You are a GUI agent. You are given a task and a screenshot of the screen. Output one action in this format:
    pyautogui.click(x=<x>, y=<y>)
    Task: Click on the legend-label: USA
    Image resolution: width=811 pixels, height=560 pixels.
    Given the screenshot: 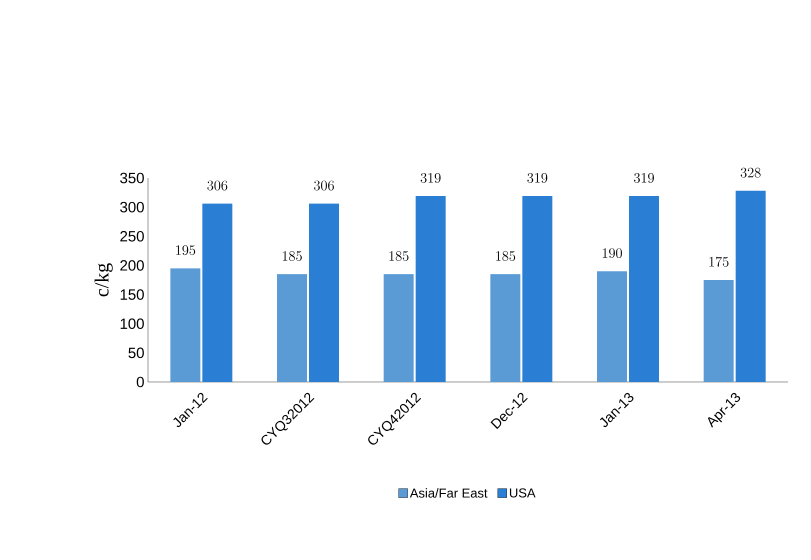 What is the action you would take?
    pyautogui.click(x=523, y=493)
    